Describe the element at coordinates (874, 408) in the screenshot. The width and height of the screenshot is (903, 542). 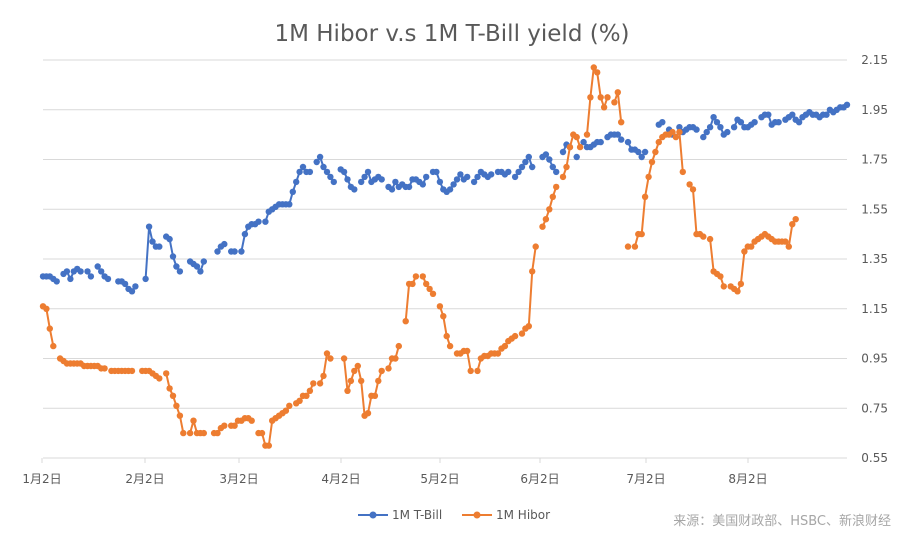
I see `y-tick-label: 0.75` at that location.